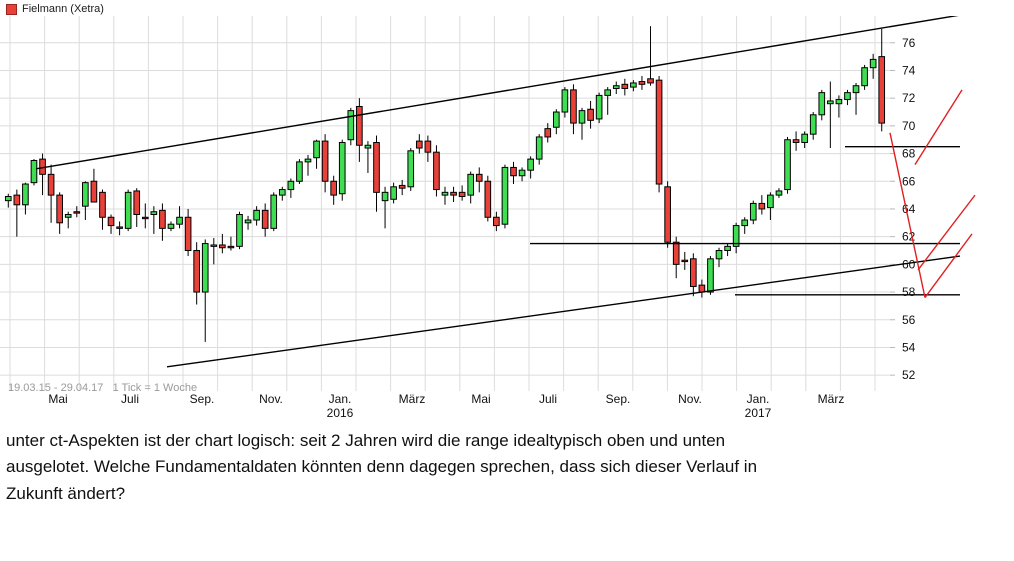 The width and height of the screenshot is (1014, 561). I want to click on y-tick-label: 60, so click(909, 264).